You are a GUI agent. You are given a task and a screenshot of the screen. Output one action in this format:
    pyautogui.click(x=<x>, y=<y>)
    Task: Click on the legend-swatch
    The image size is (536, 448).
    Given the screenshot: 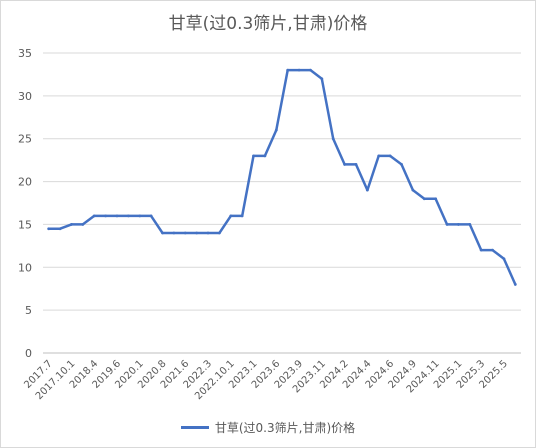 What is the action you would take?
    pyautogui.click(x=194, y=427)
    